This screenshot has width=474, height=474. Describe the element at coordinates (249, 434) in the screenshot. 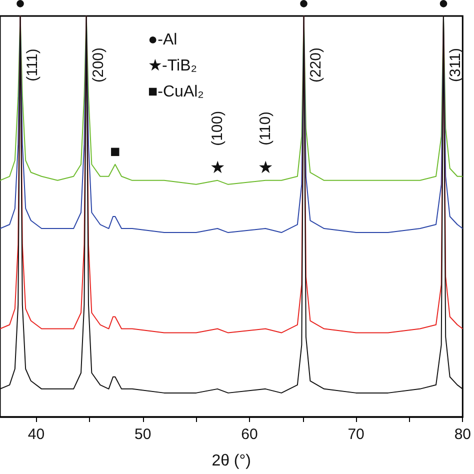

I see `x-tick-label: 60` at that location.